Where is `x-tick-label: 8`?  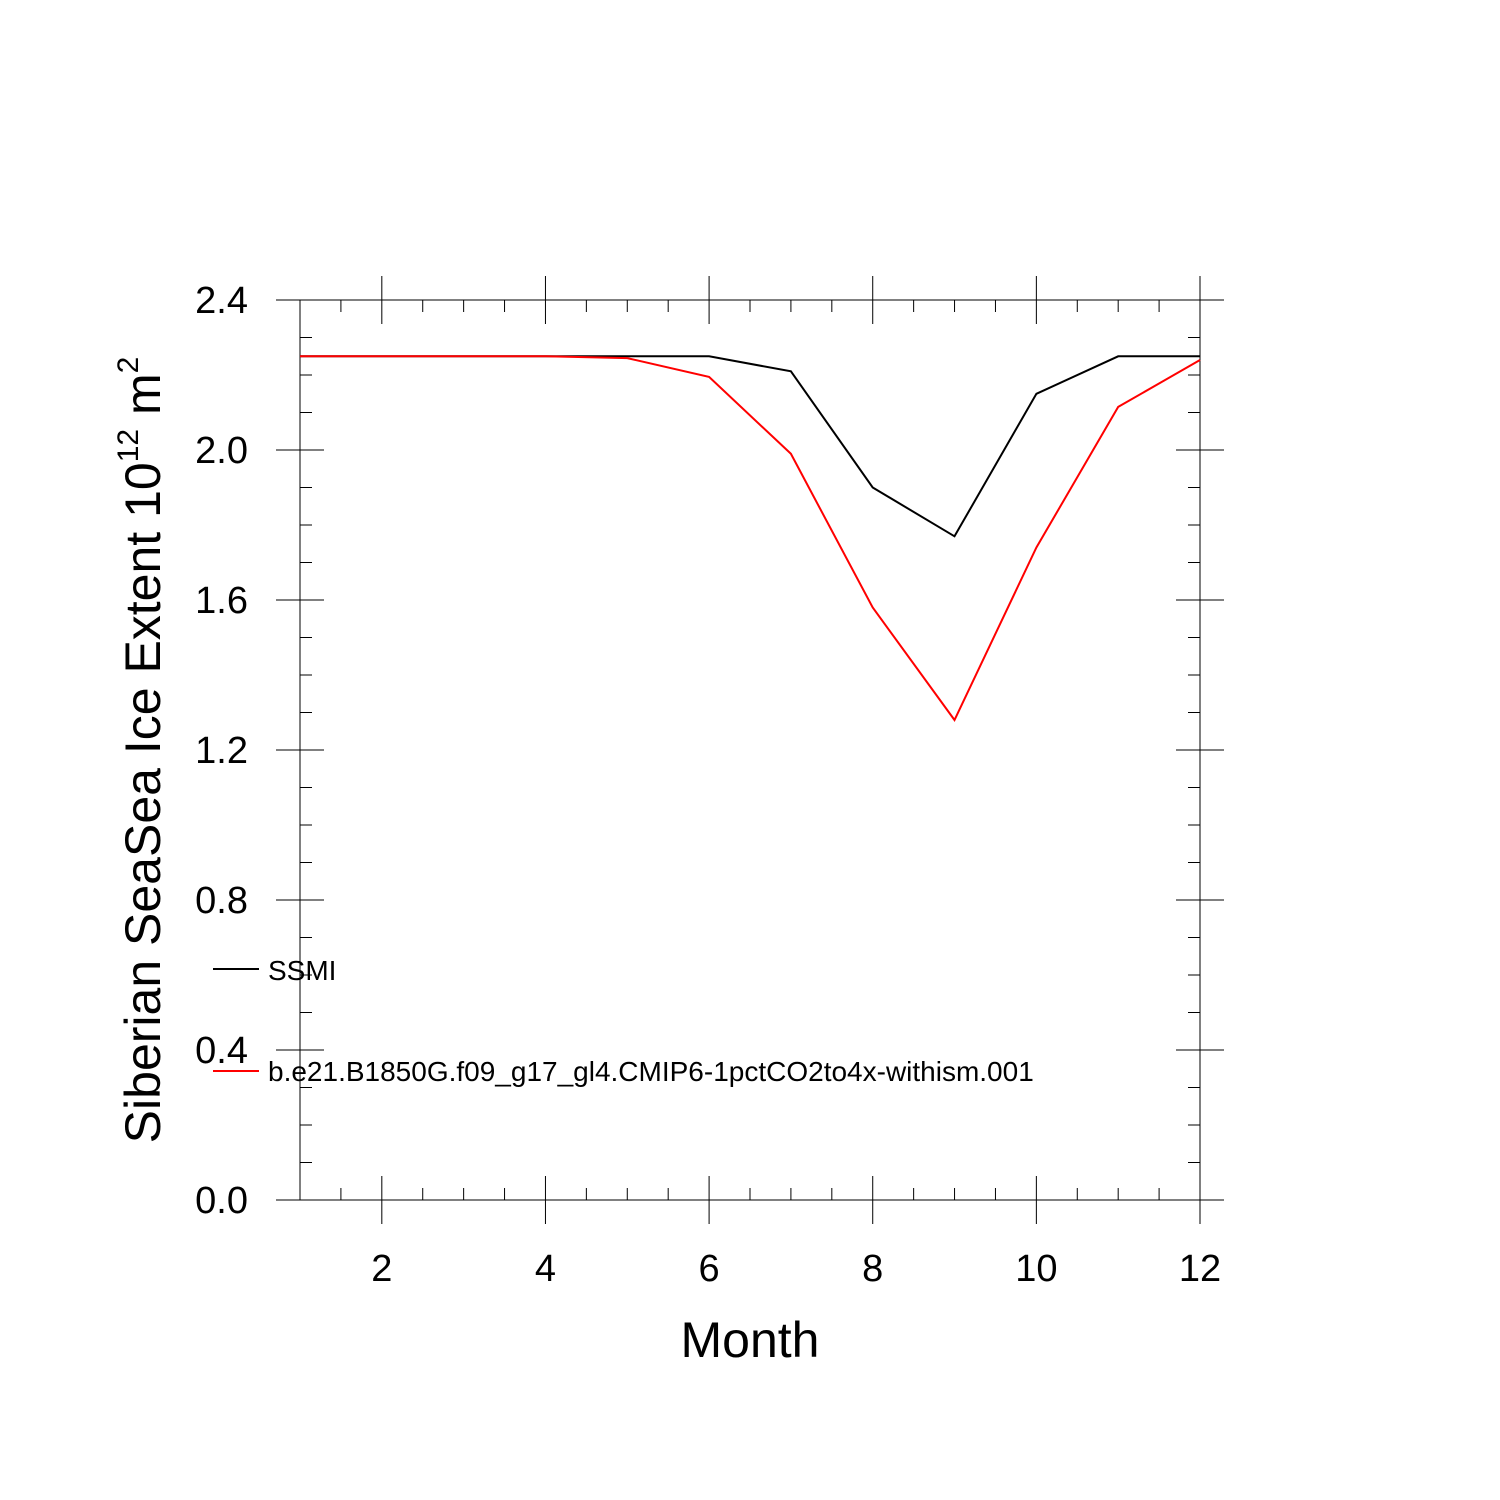 x-tick-label: 8 is located at coordinates (872, 1269).